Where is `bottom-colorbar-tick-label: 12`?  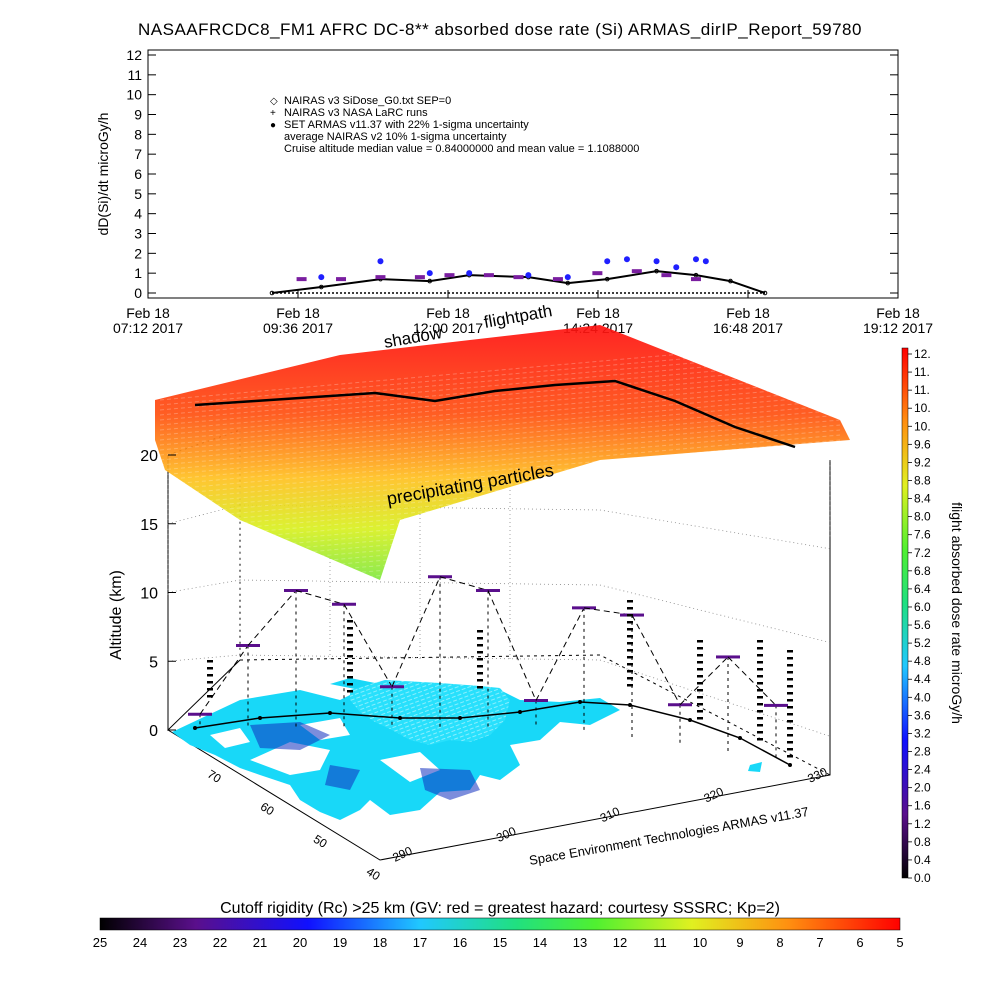
bottom-colorbar-tick-label: 12 is located at coordinates (620, 942).